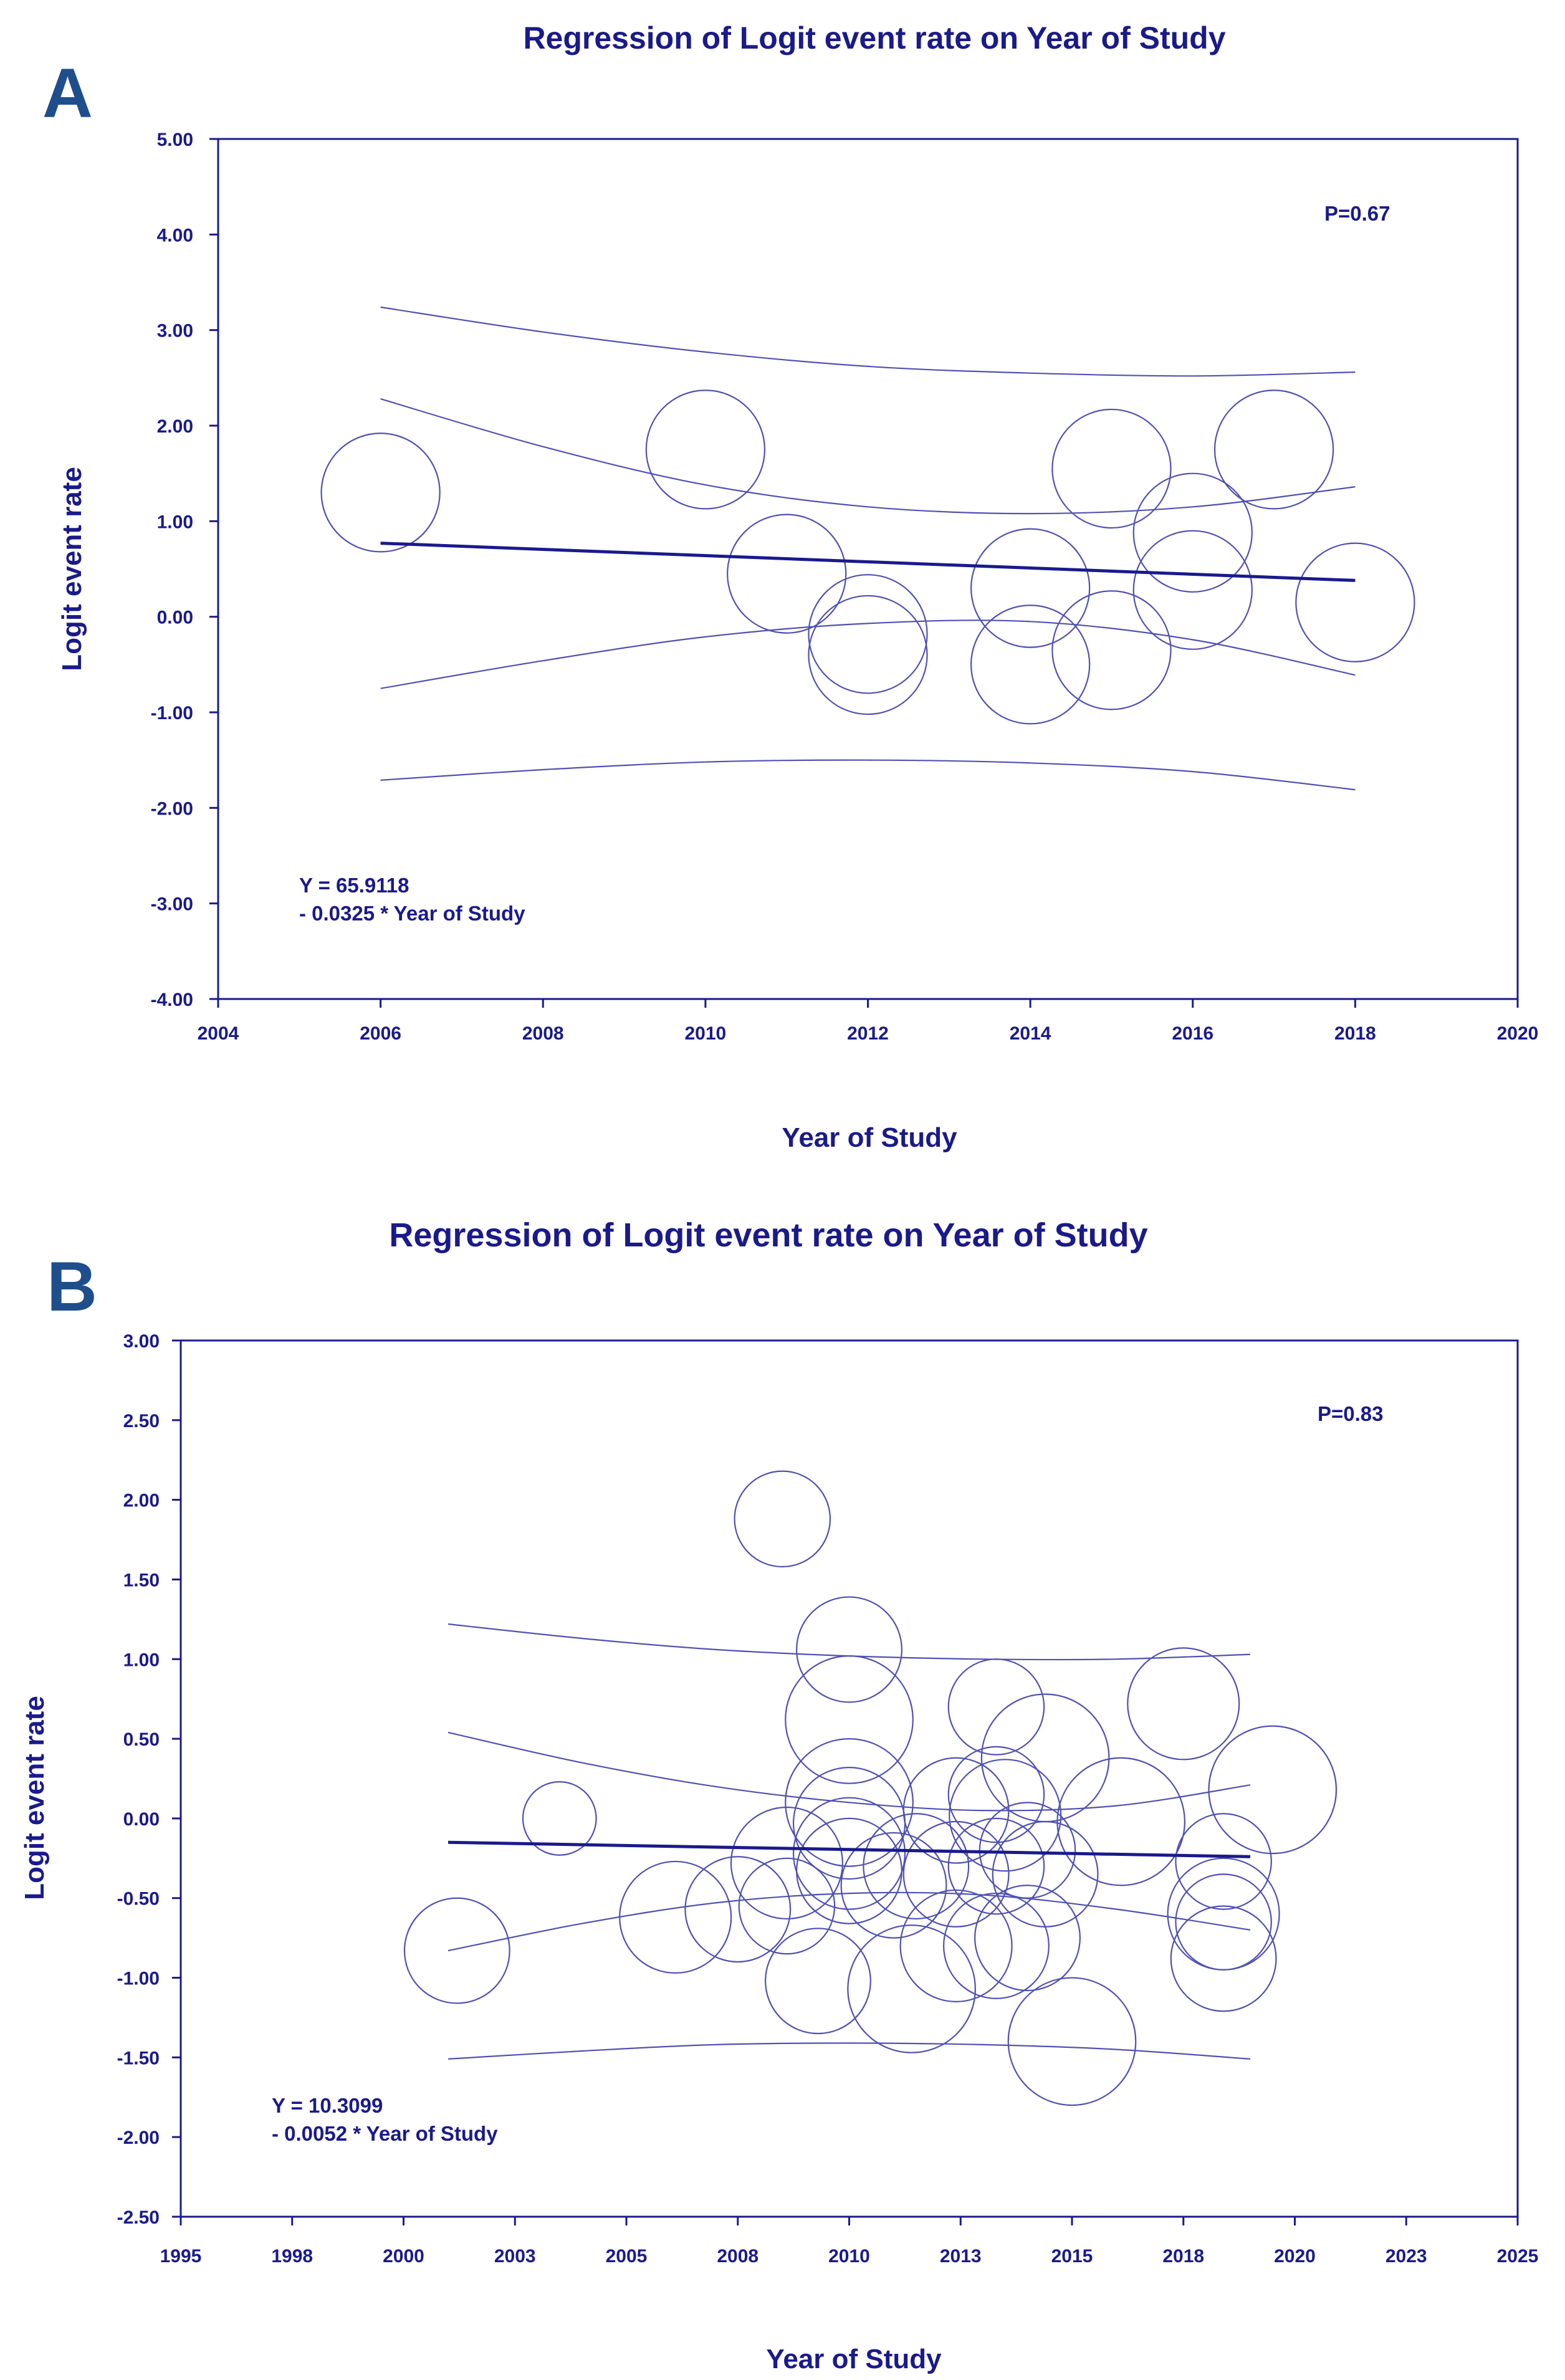  I want to click on panel-a-equation-line-2: - 0.0325 * Year of Study, so click(412, 913).